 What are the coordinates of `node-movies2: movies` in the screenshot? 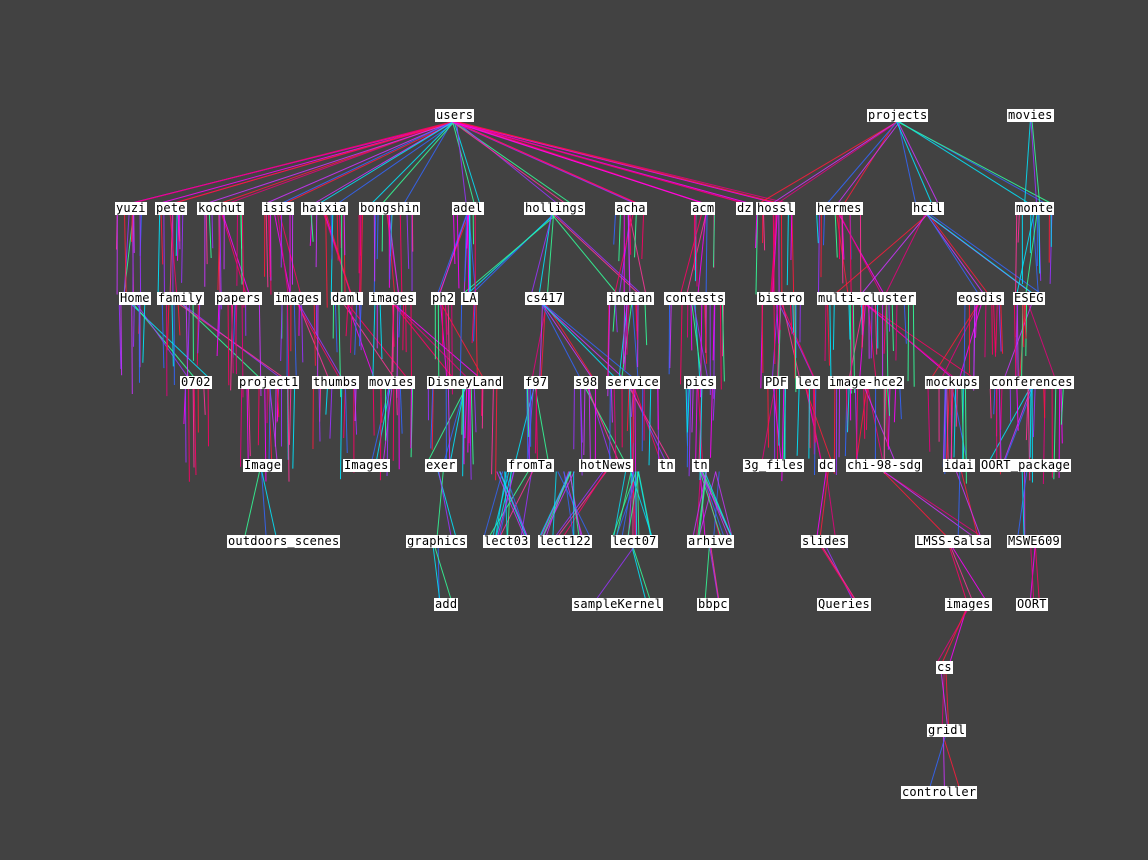 It's located at (391, 382).